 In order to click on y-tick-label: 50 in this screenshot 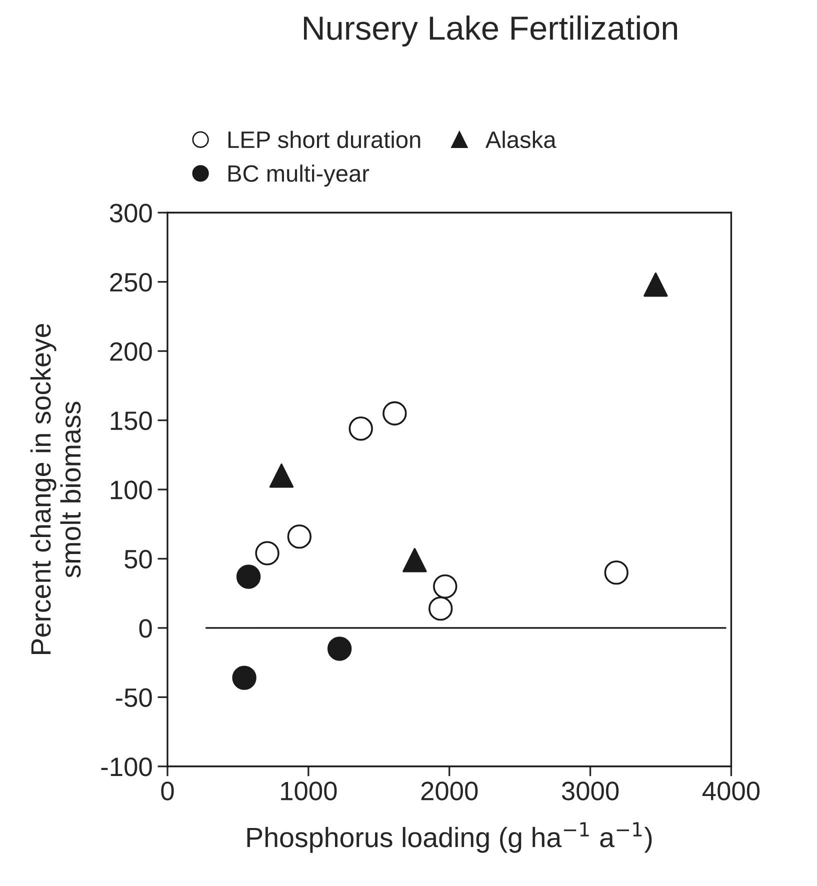, I will do `click(138, 559)`.